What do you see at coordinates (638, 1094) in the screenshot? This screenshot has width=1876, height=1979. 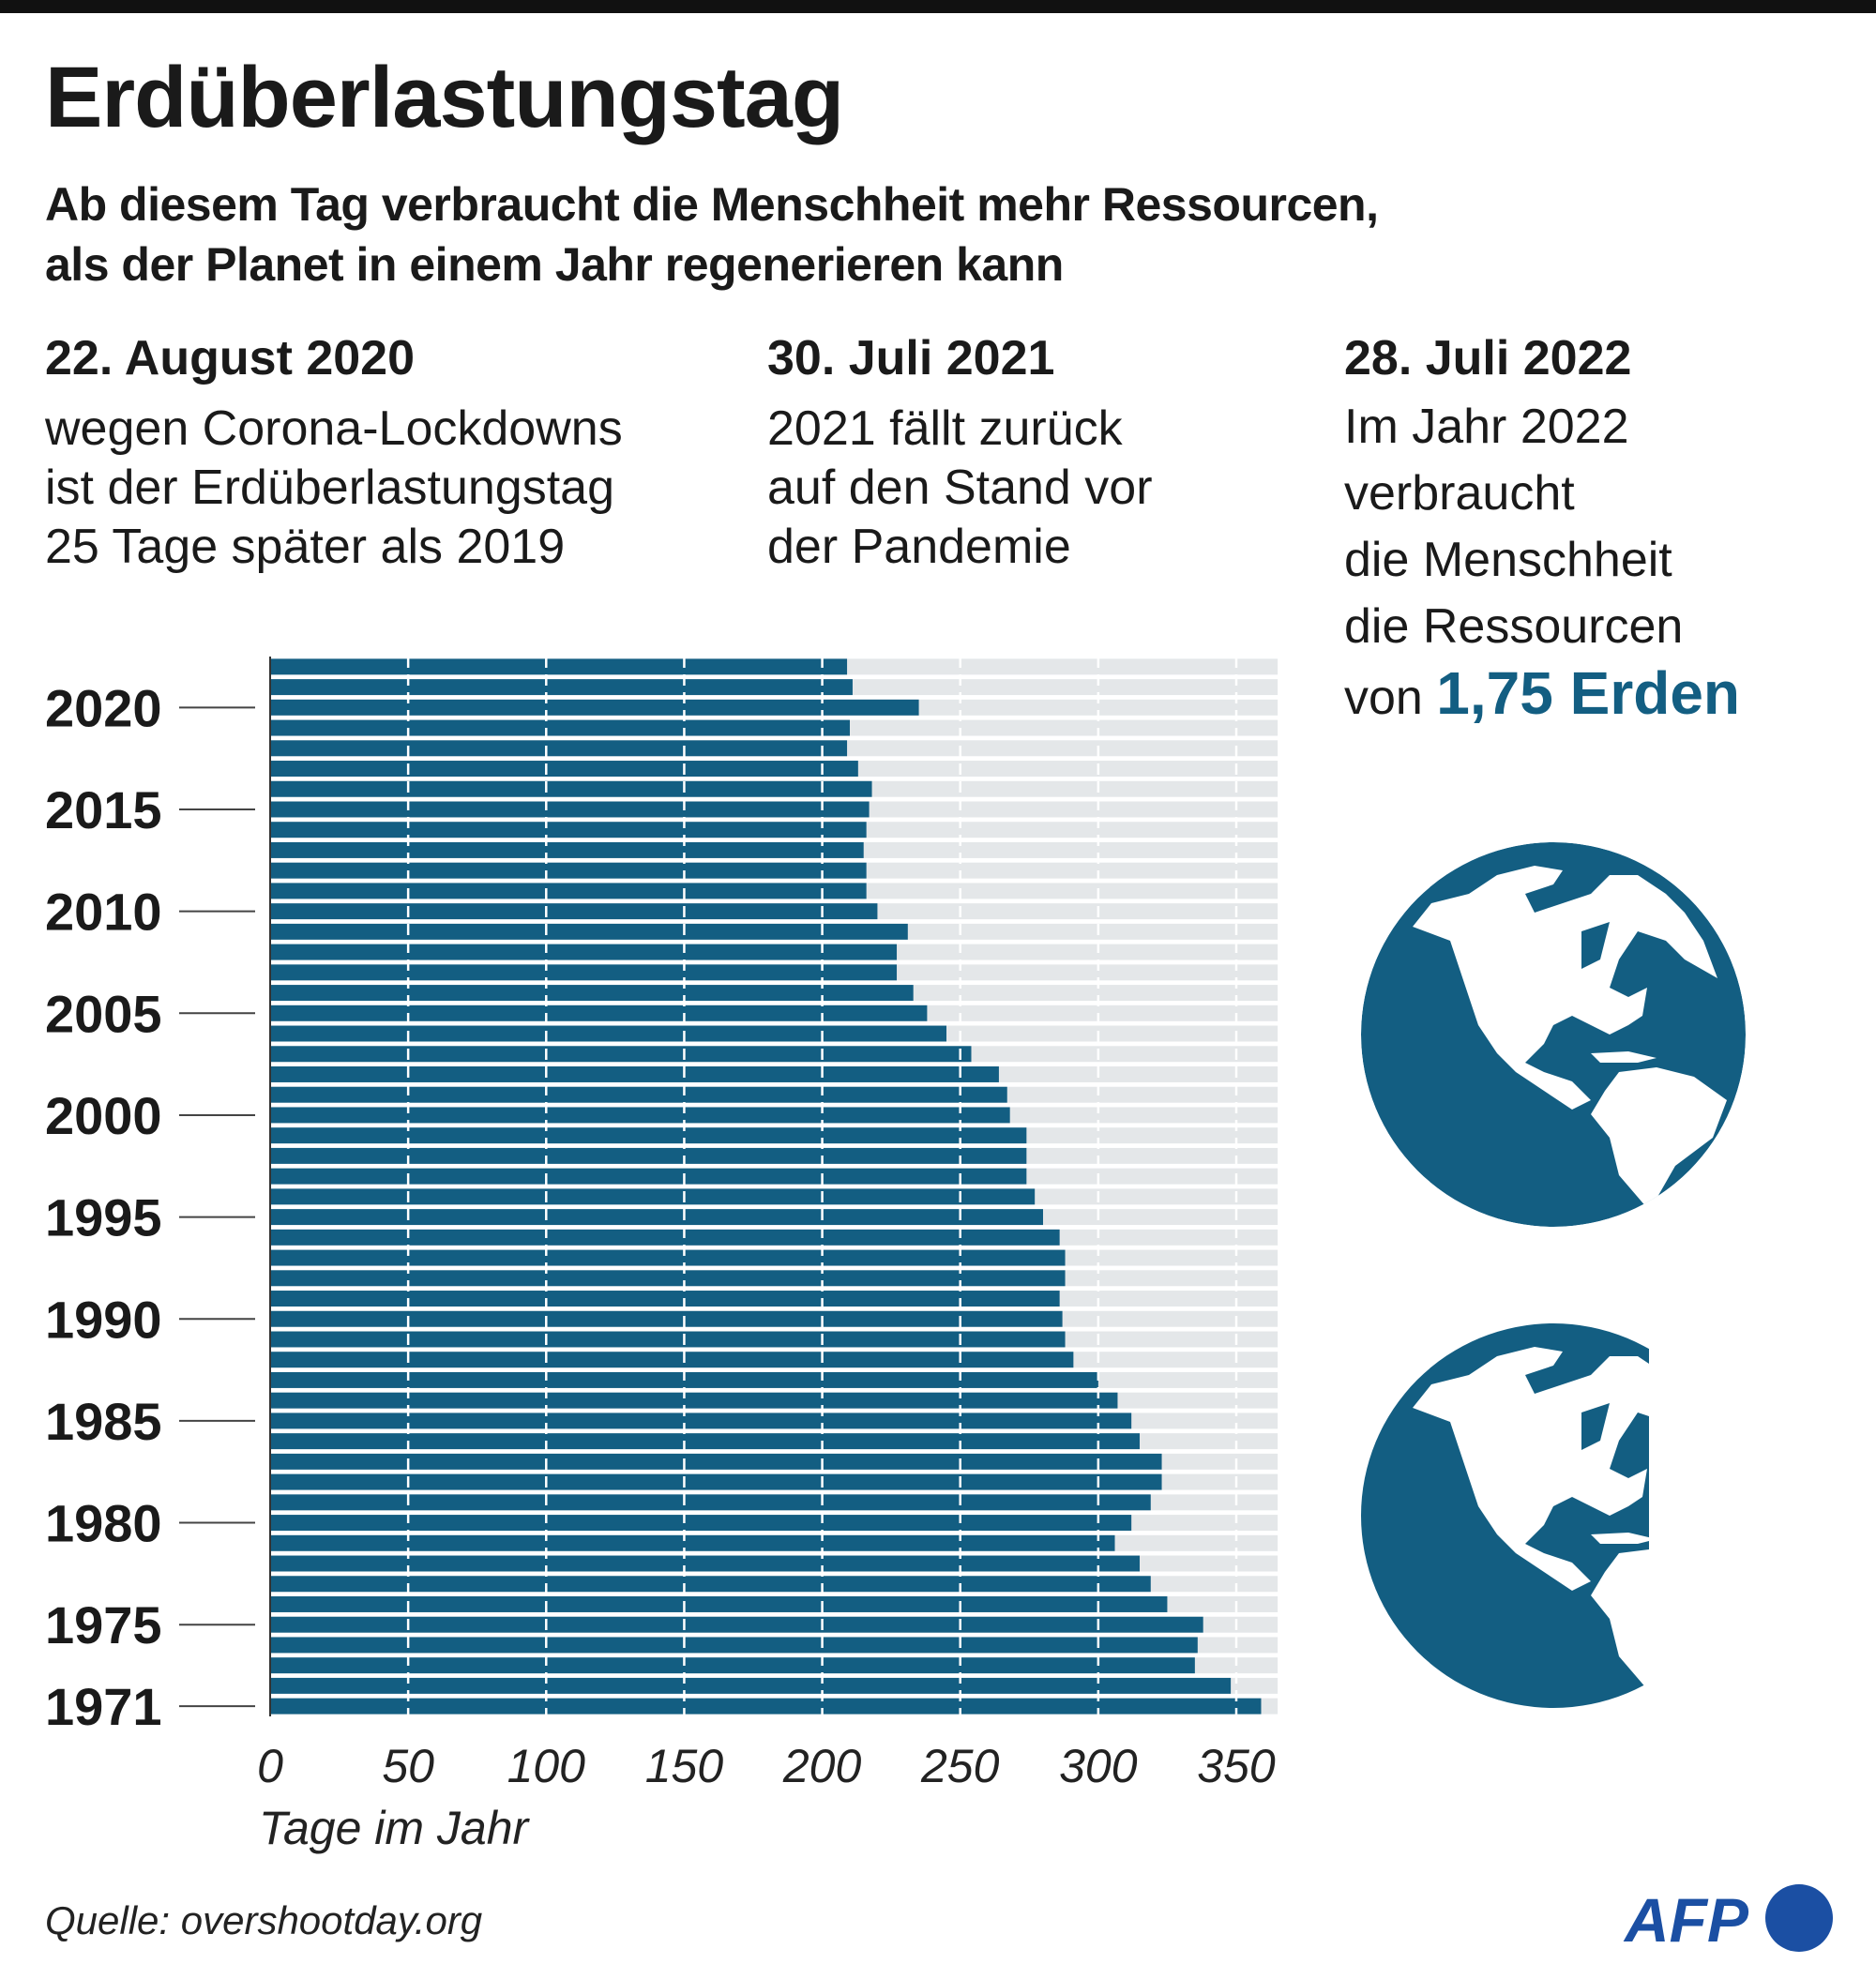 I see `bar-2001` at bounding box center [638, 1094].